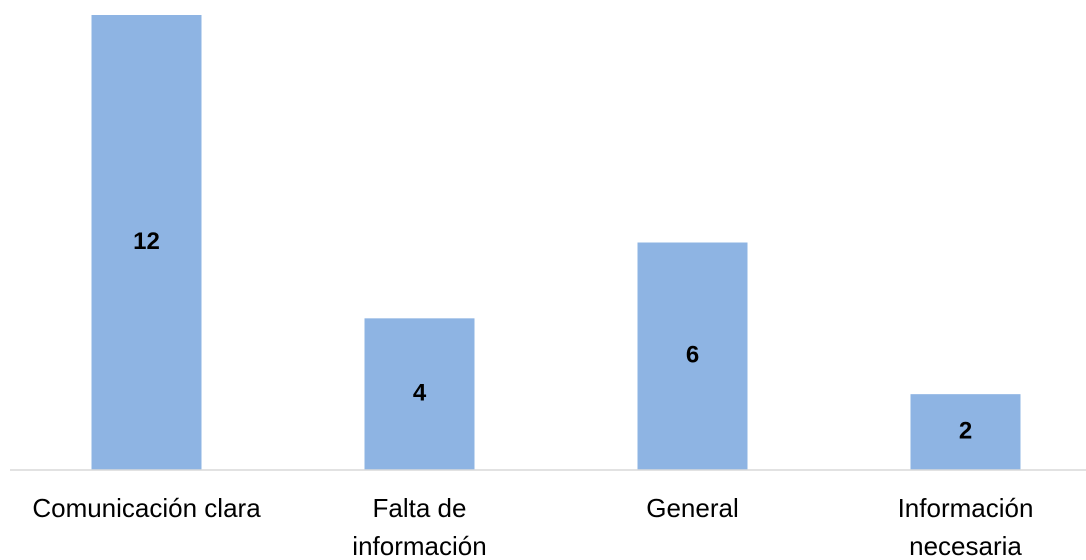 The height and width of the screenshot is (560, 1086). I want to click on x-tick-label: General, so click(692, 508).